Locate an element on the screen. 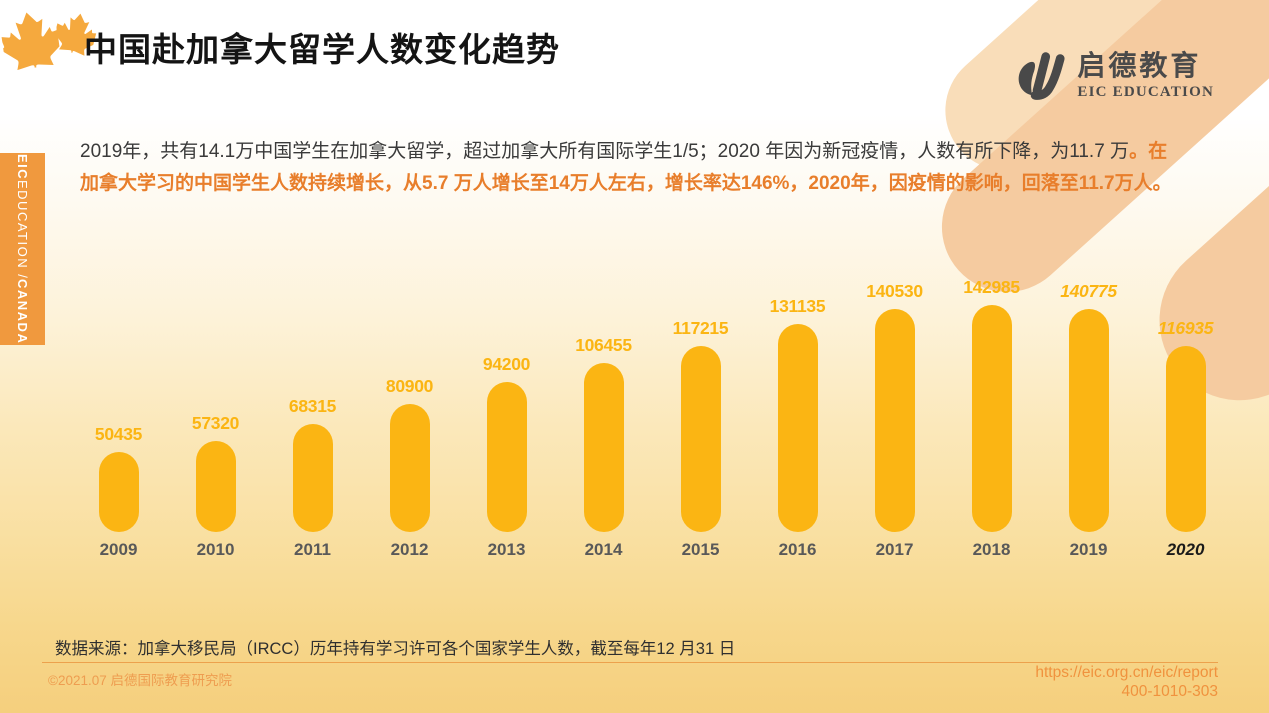 The width and height of the screenshot is (1269, 713). eic-logo-mark-icon is located at coordinates (1042, 76).